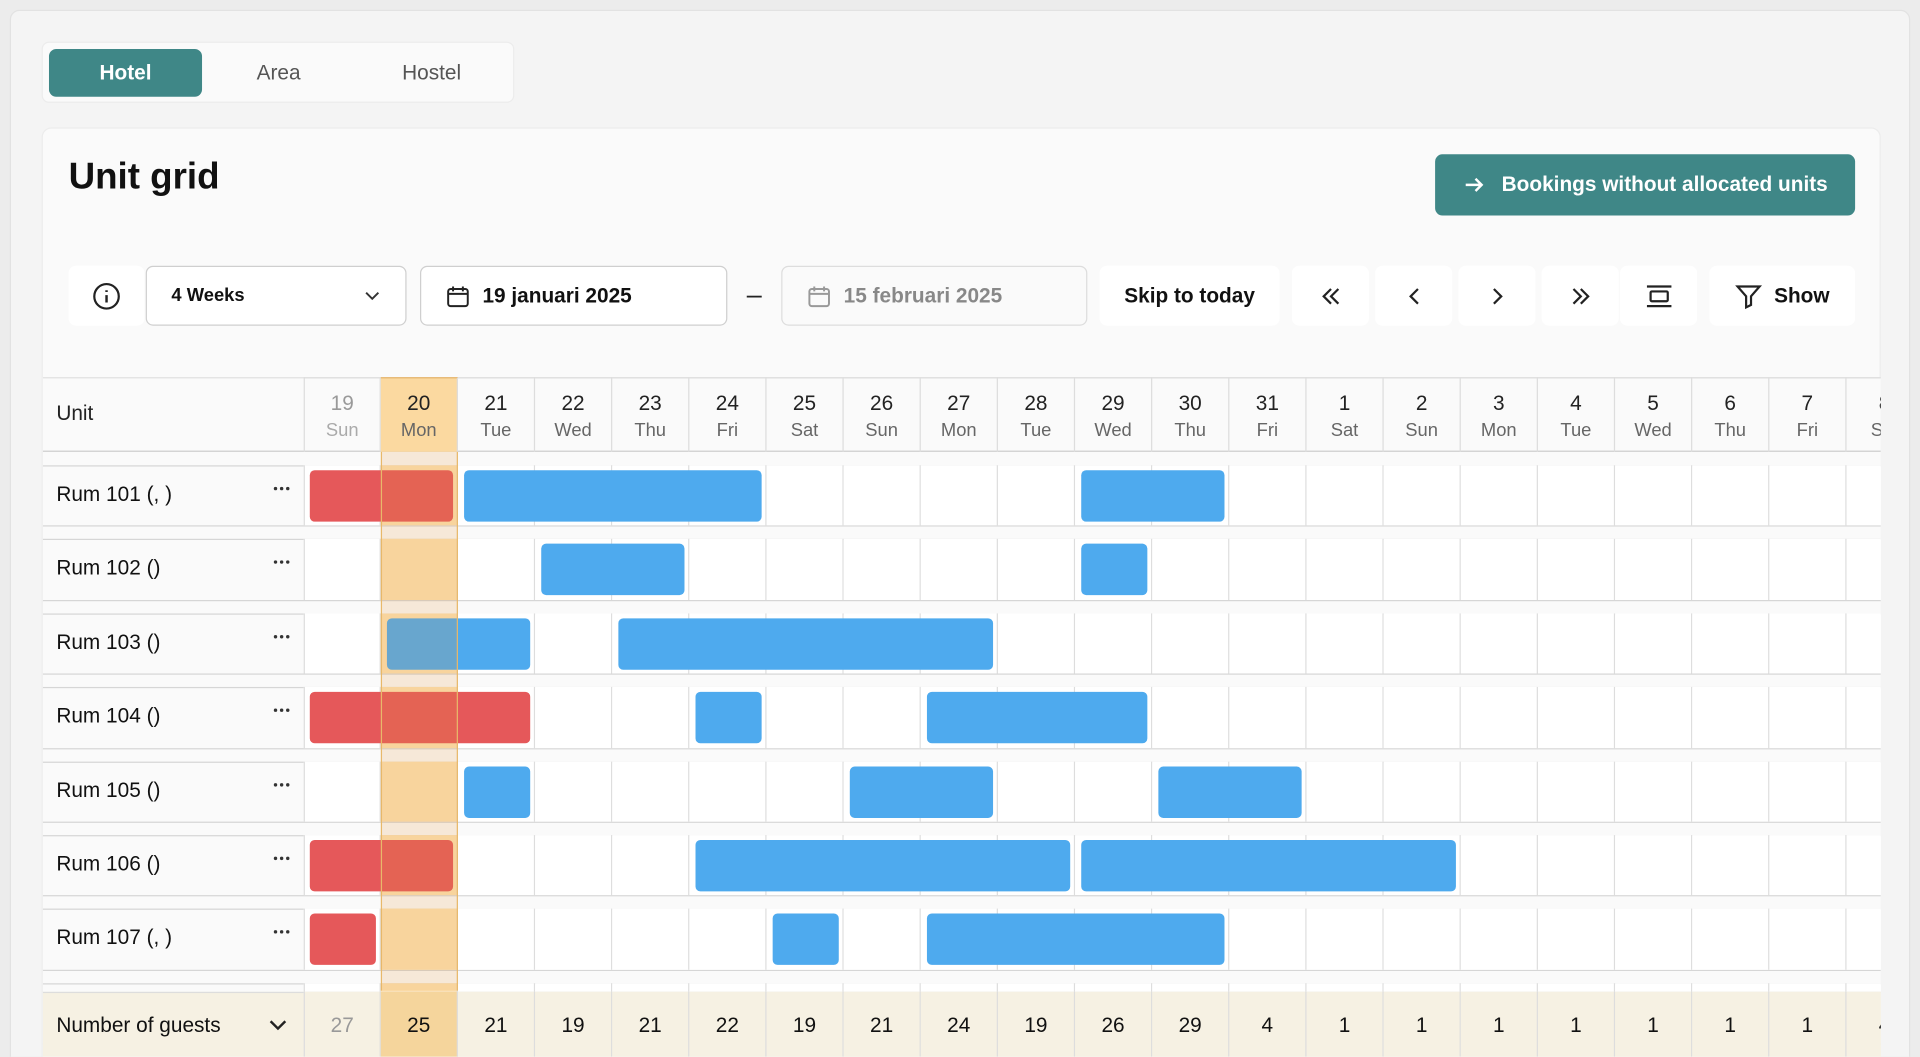 The image size is (1920, 1057). What do you see at coordinates (278, 72) in the screenshot?
I see `tab: Area` at bounding box center [278, 72].